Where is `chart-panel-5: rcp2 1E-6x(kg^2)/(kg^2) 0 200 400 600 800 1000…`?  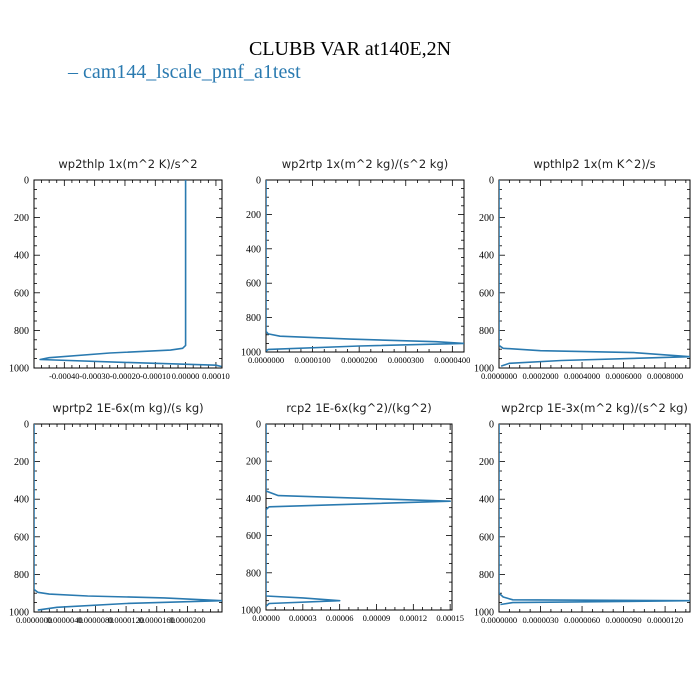
chart-panel-5: rcp2 1E-6x(kg^2)/(kg^2) 0 200 400 600 800 1000… is located at coordinates (352, 512).